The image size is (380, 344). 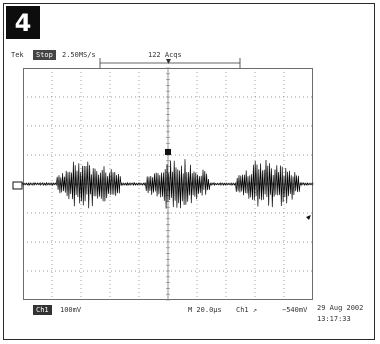 What do you see at coordinates (334, 319) in the screenshot?
I see `capture-time: 13:17:33` at bounding box center [334, 319].